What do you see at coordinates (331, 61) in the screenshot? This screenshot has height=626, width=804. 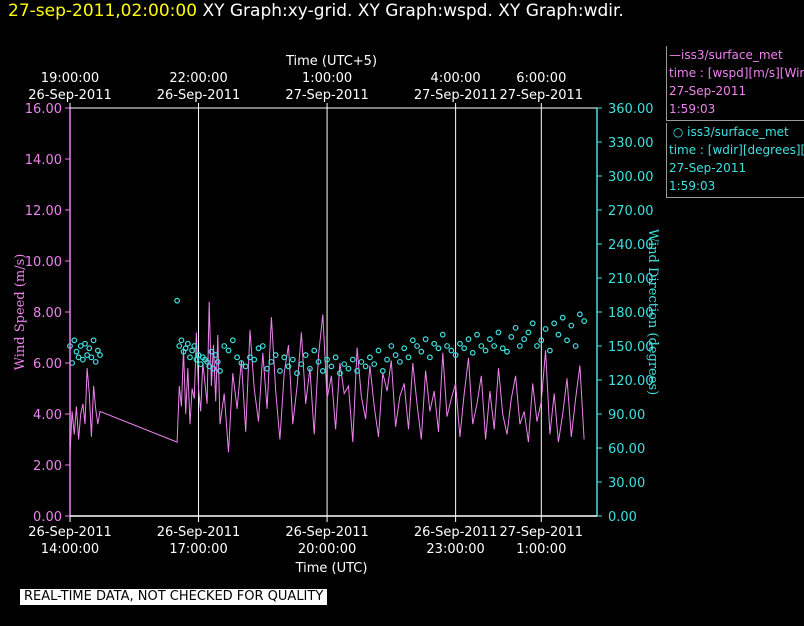 I see `x-top-title: Time (UTC+5)` at bounding box center [331, 61].